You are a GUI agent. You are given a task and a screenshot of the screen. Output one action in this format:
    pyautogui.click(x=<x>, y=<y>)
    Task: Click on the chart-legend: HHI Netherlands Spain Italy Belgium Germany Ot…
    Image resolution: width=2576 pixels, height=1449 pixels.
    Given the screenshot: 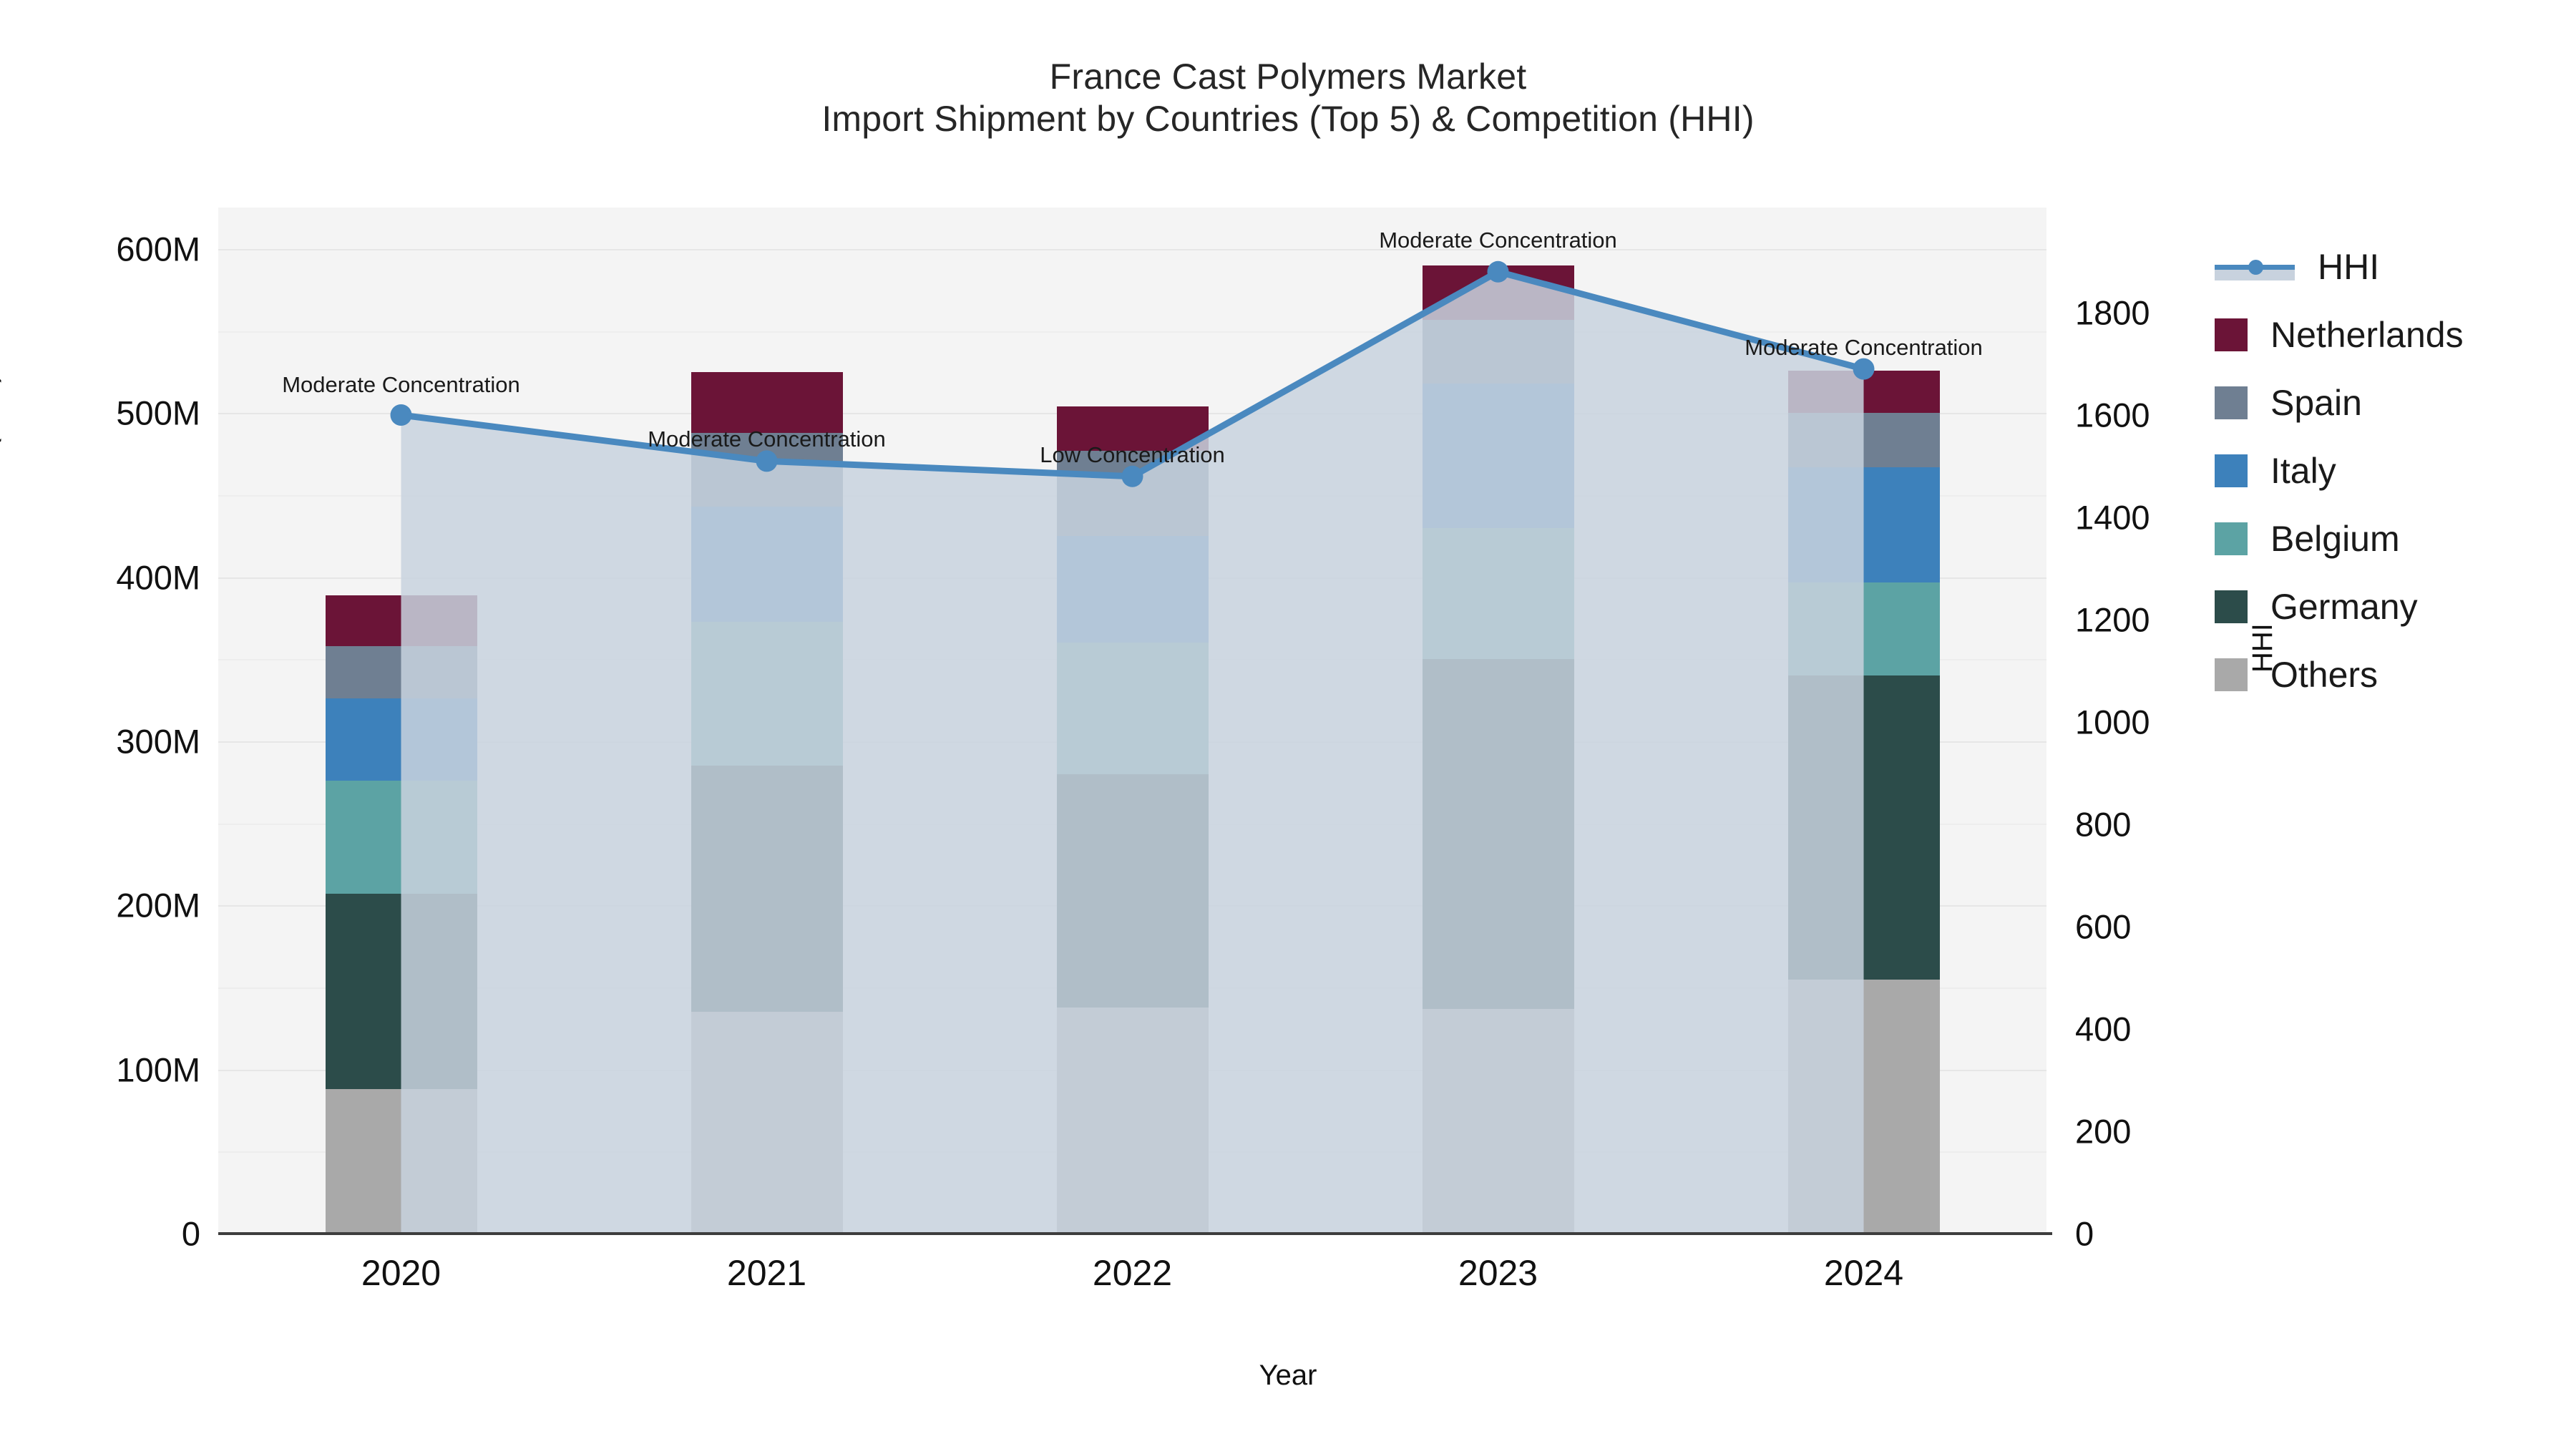 What is the action you would take?
    pyautogui.click(x=2339, y=470)
    